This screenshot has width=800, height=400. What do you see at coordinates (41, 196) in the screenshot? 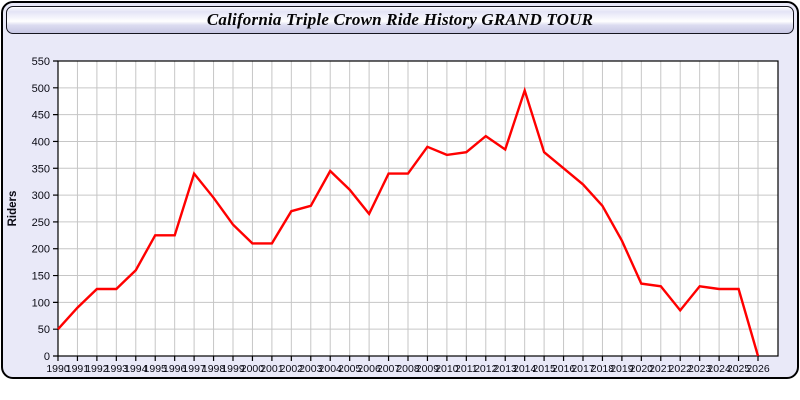
I see `y-tick-label: 300` at bounding box center [41, 196].